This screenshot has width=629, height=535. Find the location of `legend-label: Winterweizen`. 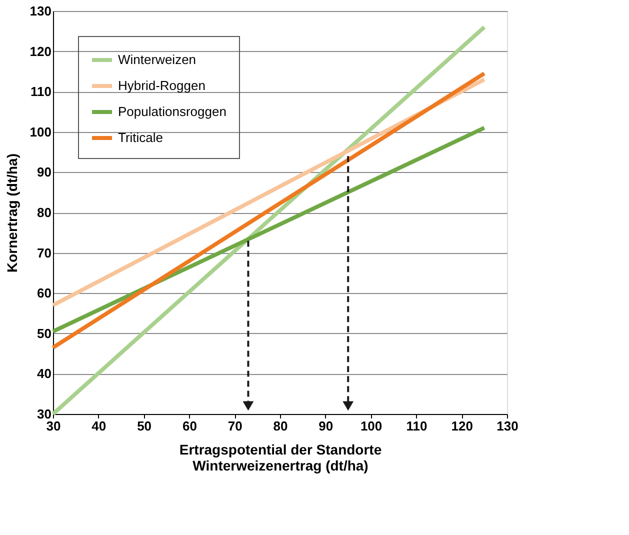

legend-label: Winterweizen is located at coordinates (157, 59).